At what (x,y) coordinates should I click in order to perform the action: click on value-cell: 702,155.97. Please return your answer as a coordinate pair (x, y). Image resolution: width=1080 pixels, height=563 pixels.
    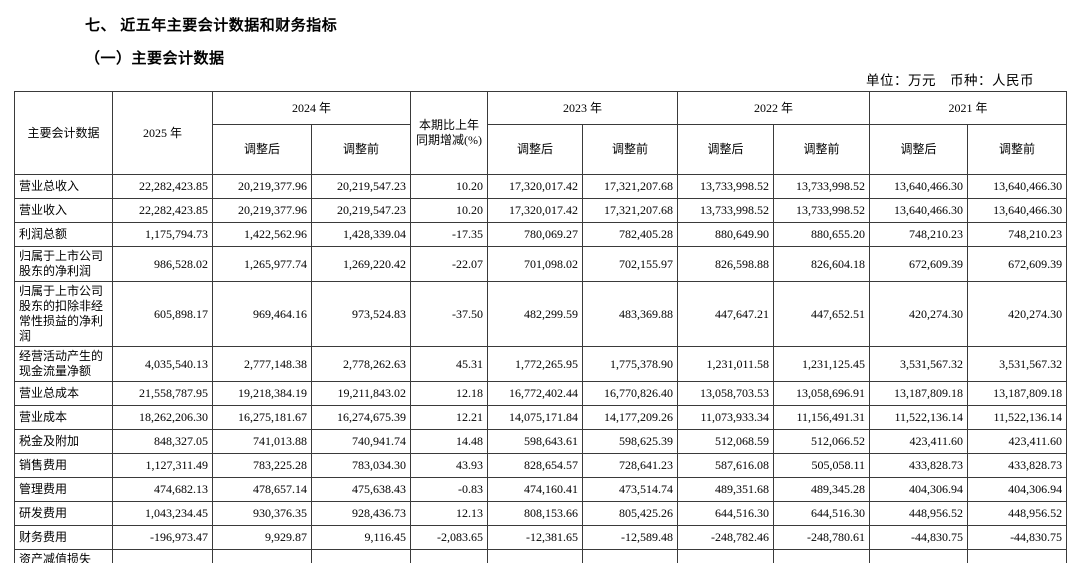
    Looking at the image, I should click on (630, 264).